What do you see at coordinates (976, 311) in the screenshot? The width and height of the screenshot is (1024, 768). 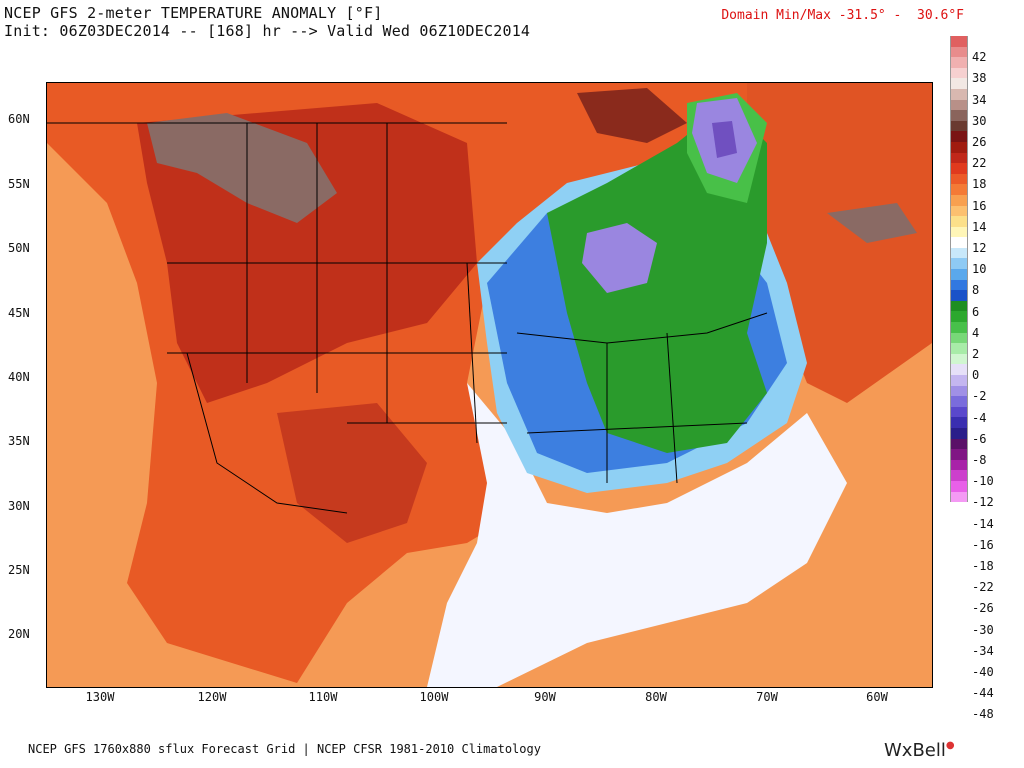 I see `color-scale-label: 6` at bounding box center [976, 311].